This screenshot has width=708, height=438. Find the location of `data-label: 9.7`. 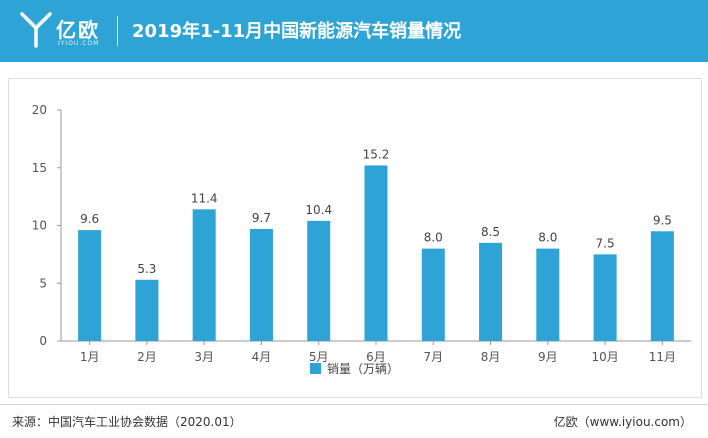

data-label: 9.7 is located at coordinates (261, 218).